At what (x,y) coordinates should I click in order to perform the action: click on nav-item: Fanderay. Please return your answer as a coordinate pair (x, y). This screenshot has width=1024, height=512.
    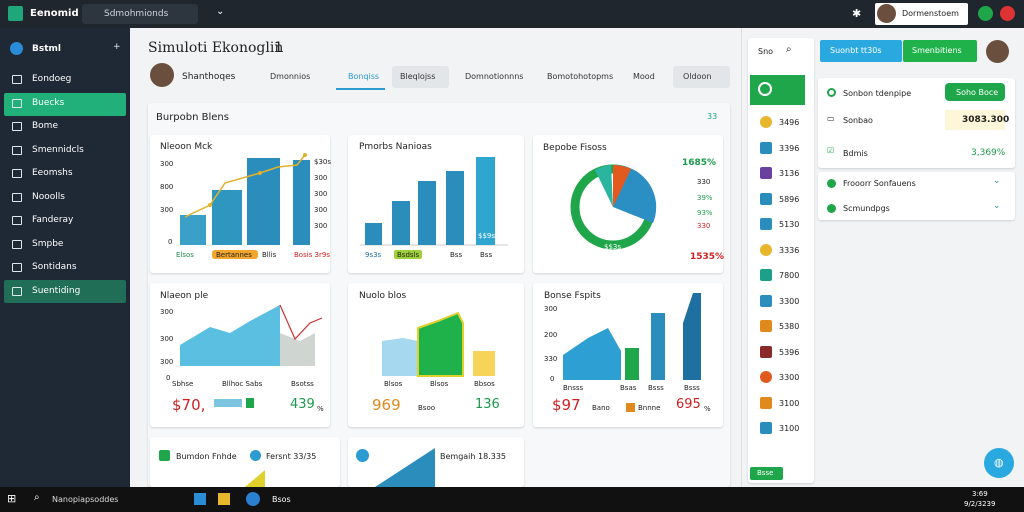
    Looking at the image, I should click on (53, 220).